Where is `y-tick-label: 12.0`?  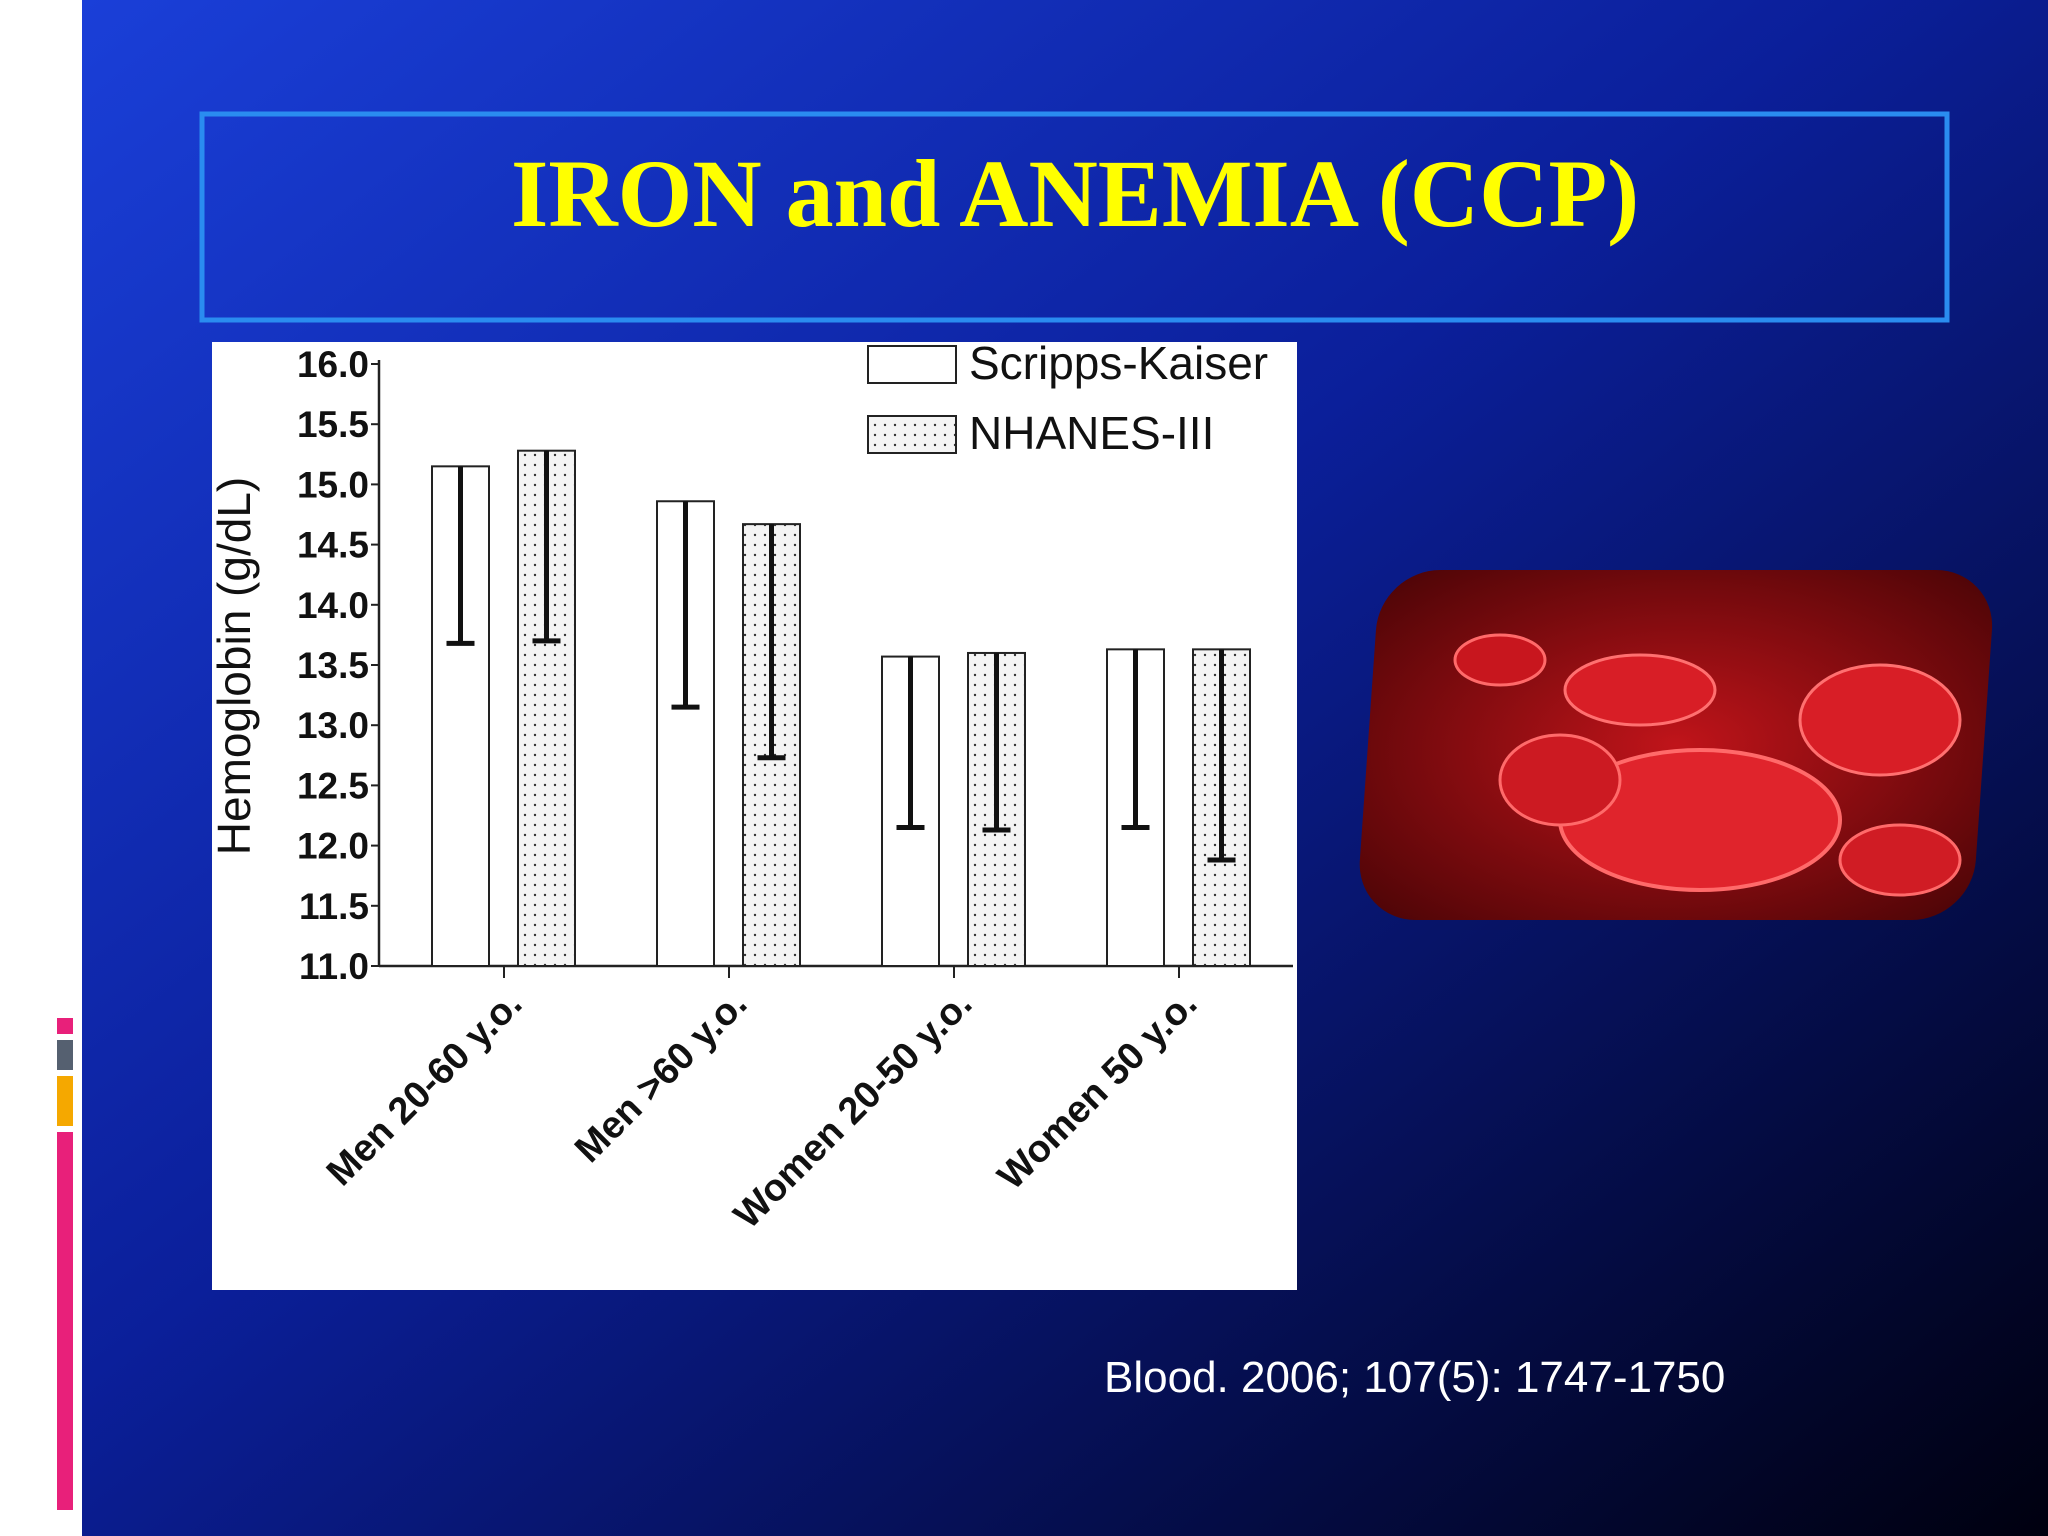 y-tick-label: 12.0 is located at coordinates (333, 846).